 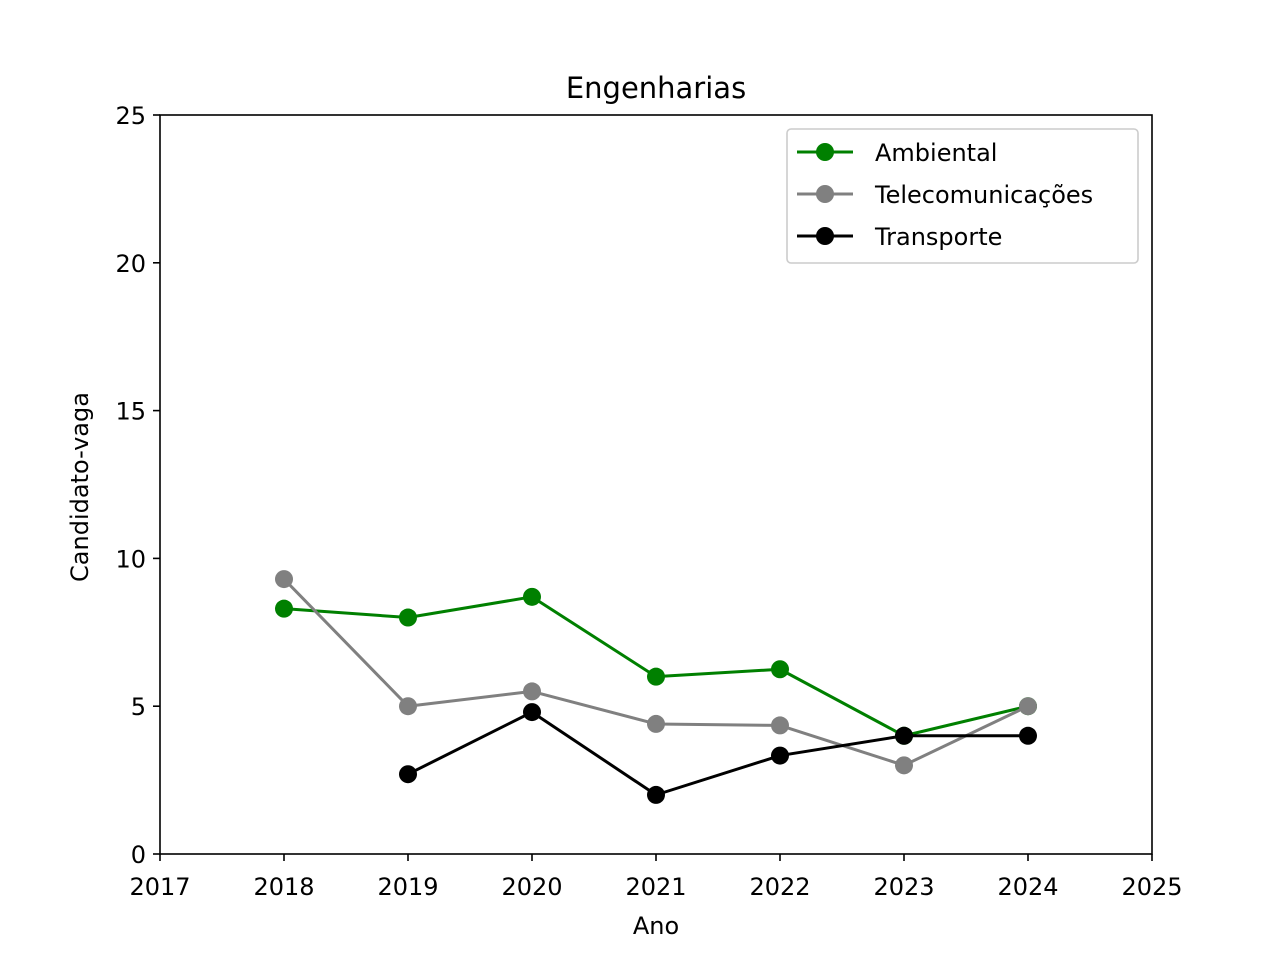 What do you see at coordinates (138, 855) in the screenshot?
I see `y-tick-label: 0` at bounding box center [138, 855].